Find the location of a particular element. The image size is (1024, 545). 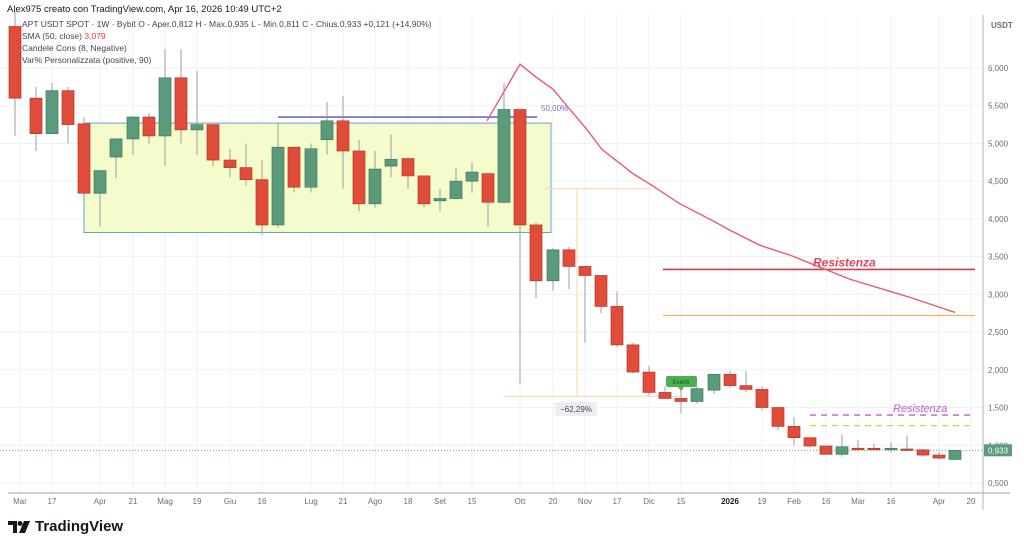

time-tick: Lug is located at coordinates (310, 501).